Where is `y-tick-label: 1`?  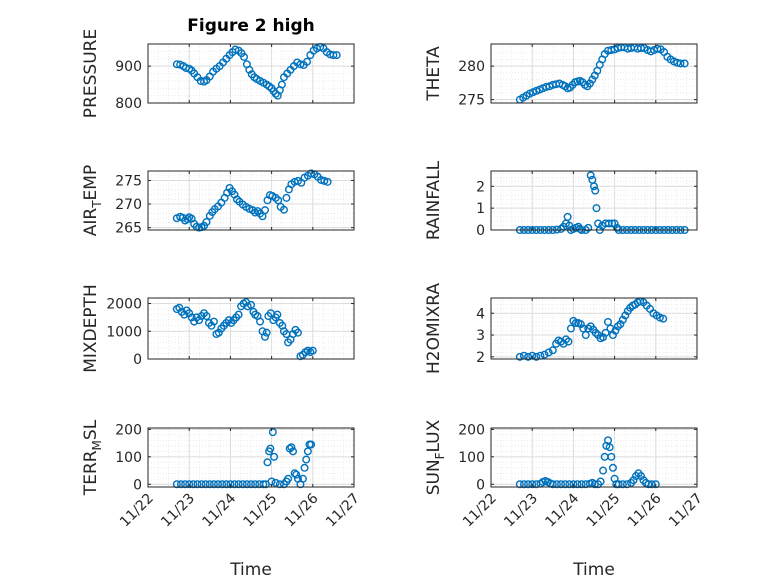 y-tick-label: 1 is located at coordinates (480, 209).